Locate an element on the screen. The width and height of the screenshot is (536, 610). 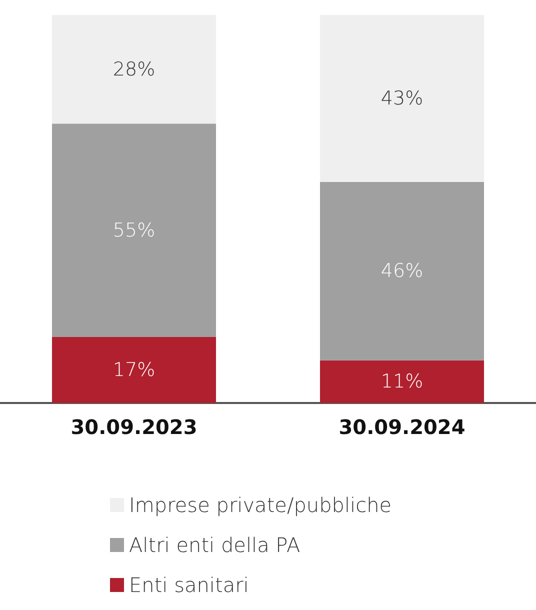
legend-label: Altri enti della PA is located at coordinates (214, 545).